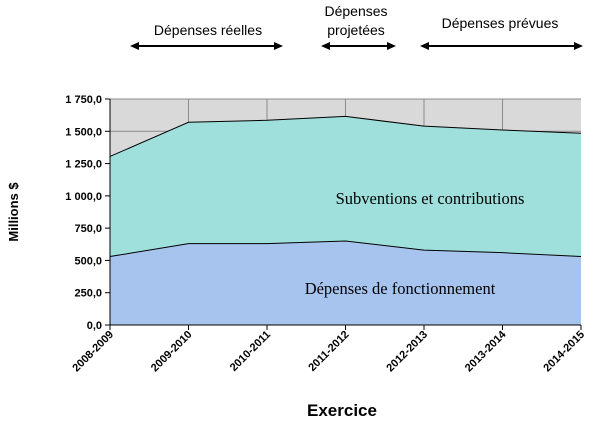 This screenshot has height=423, width=595. What do you see at coordinates (345, 249) in the screenshot?
I see `line-fonctionnement` at bounding box center [345, 249].